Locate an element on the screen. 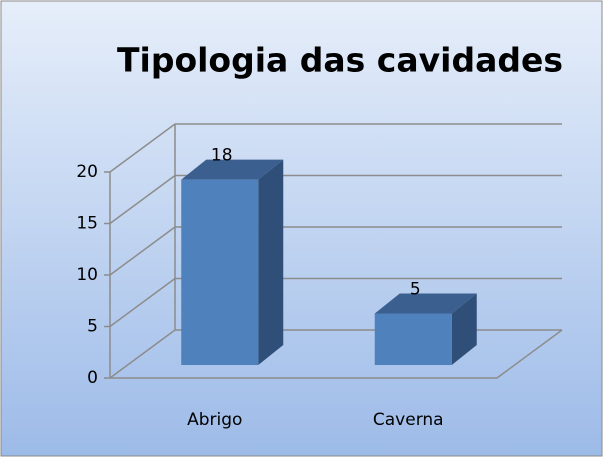 This screenshot has height=457, width=603. x-tick-label: Abrigo is located at coordinates (214, 420).